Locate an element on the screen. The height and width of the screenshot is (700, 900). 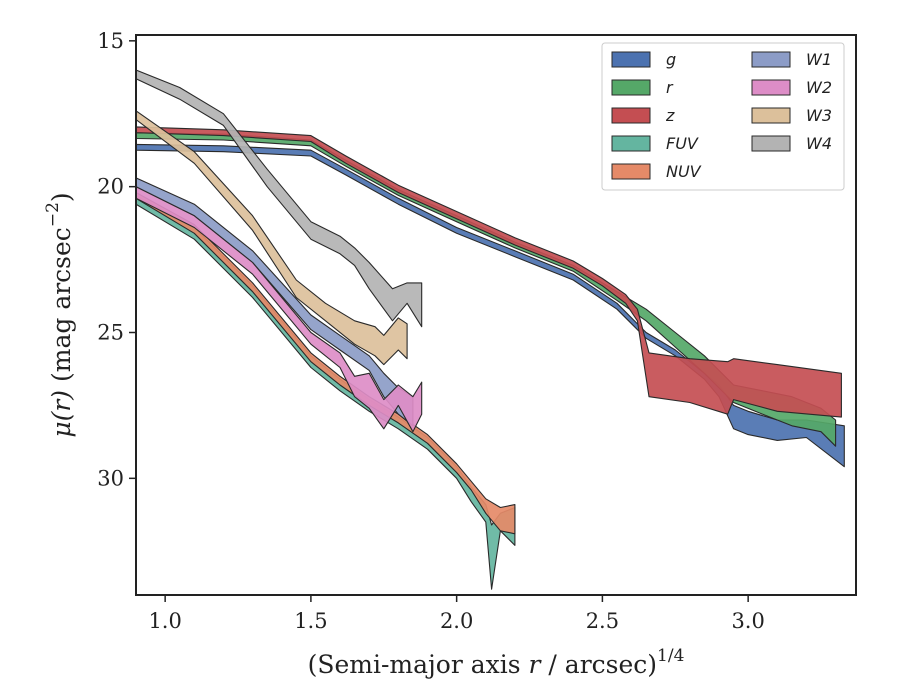
legend: grz FUV NUV W1 W2 W3 W4 is located at coordinates (723, 116).